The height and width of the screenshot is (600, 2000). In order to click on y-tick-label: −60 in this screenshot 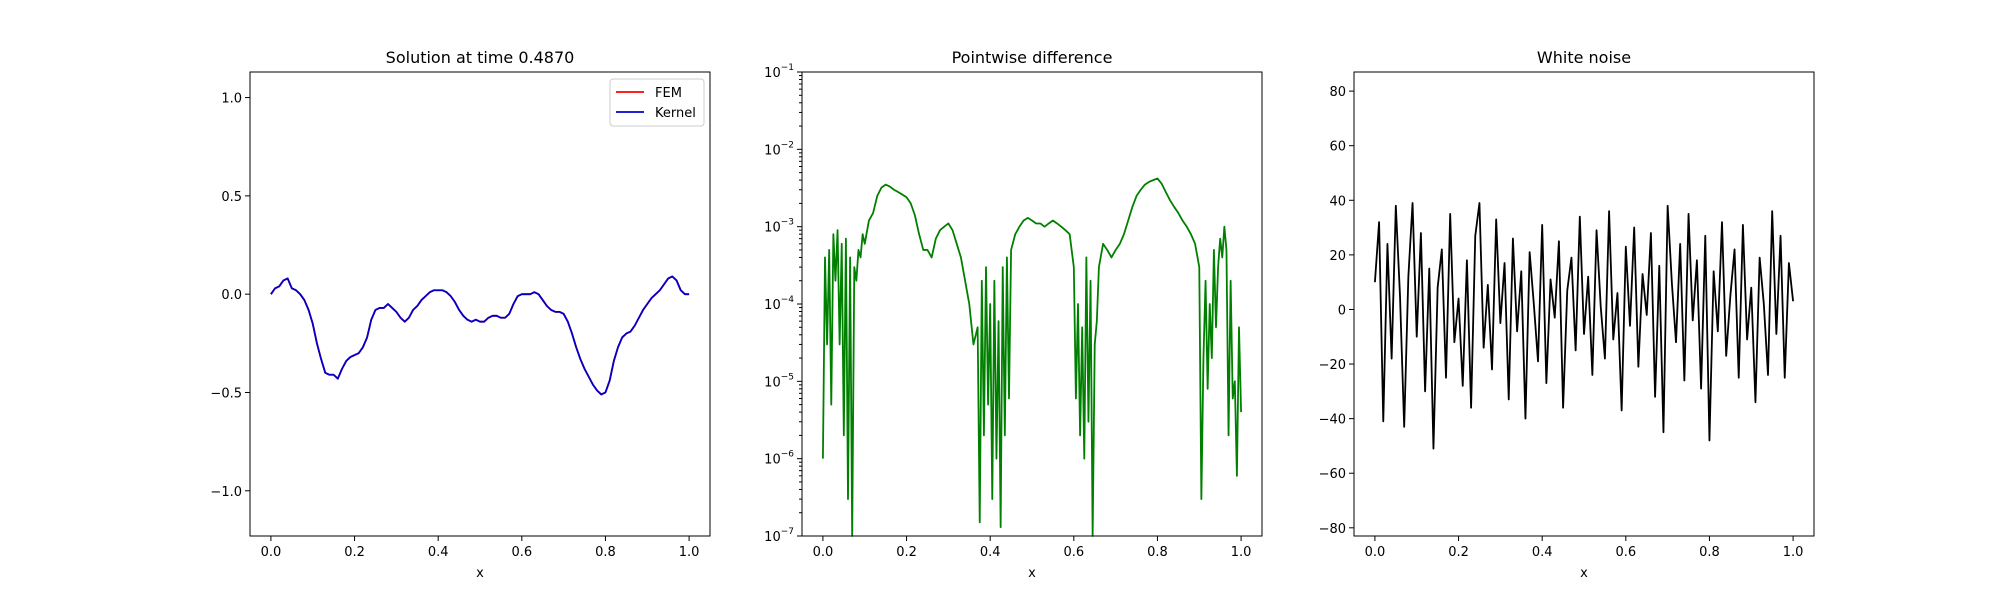, I will do `click(1332, 474)`.